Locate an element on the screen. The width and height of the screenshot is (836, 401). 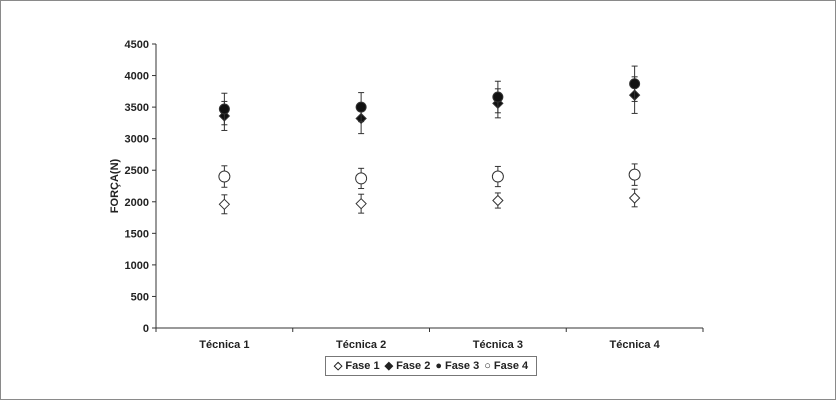
legend-label: Fase 2 is located at coordinates (413, 366).